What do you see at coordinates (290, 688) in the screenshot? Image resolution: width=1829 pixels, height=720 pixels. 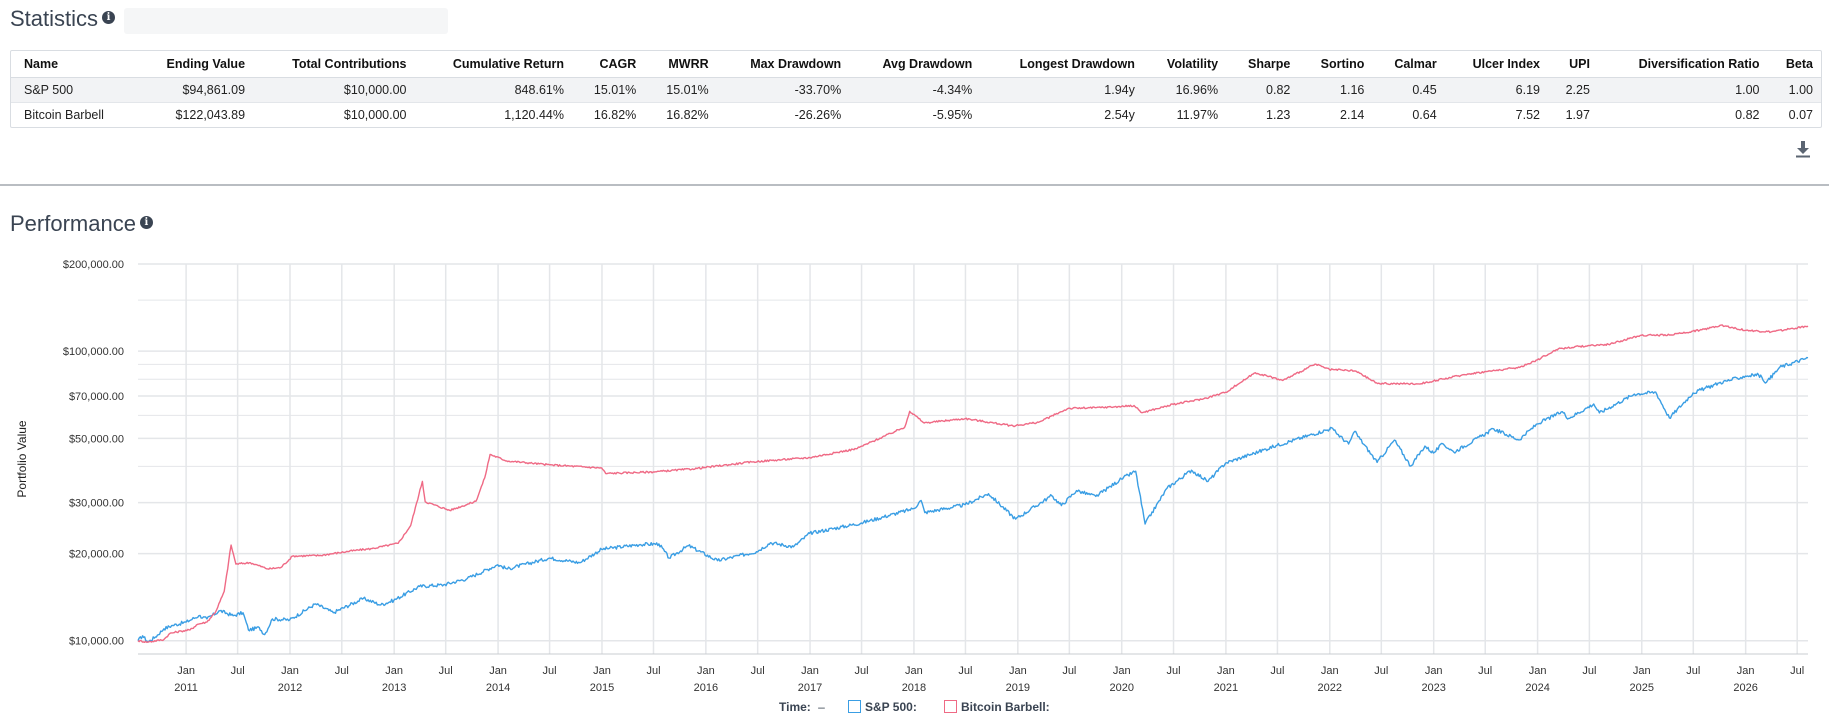 I see `x-tick-year-label: 2012` at bounding box center [290, 688].